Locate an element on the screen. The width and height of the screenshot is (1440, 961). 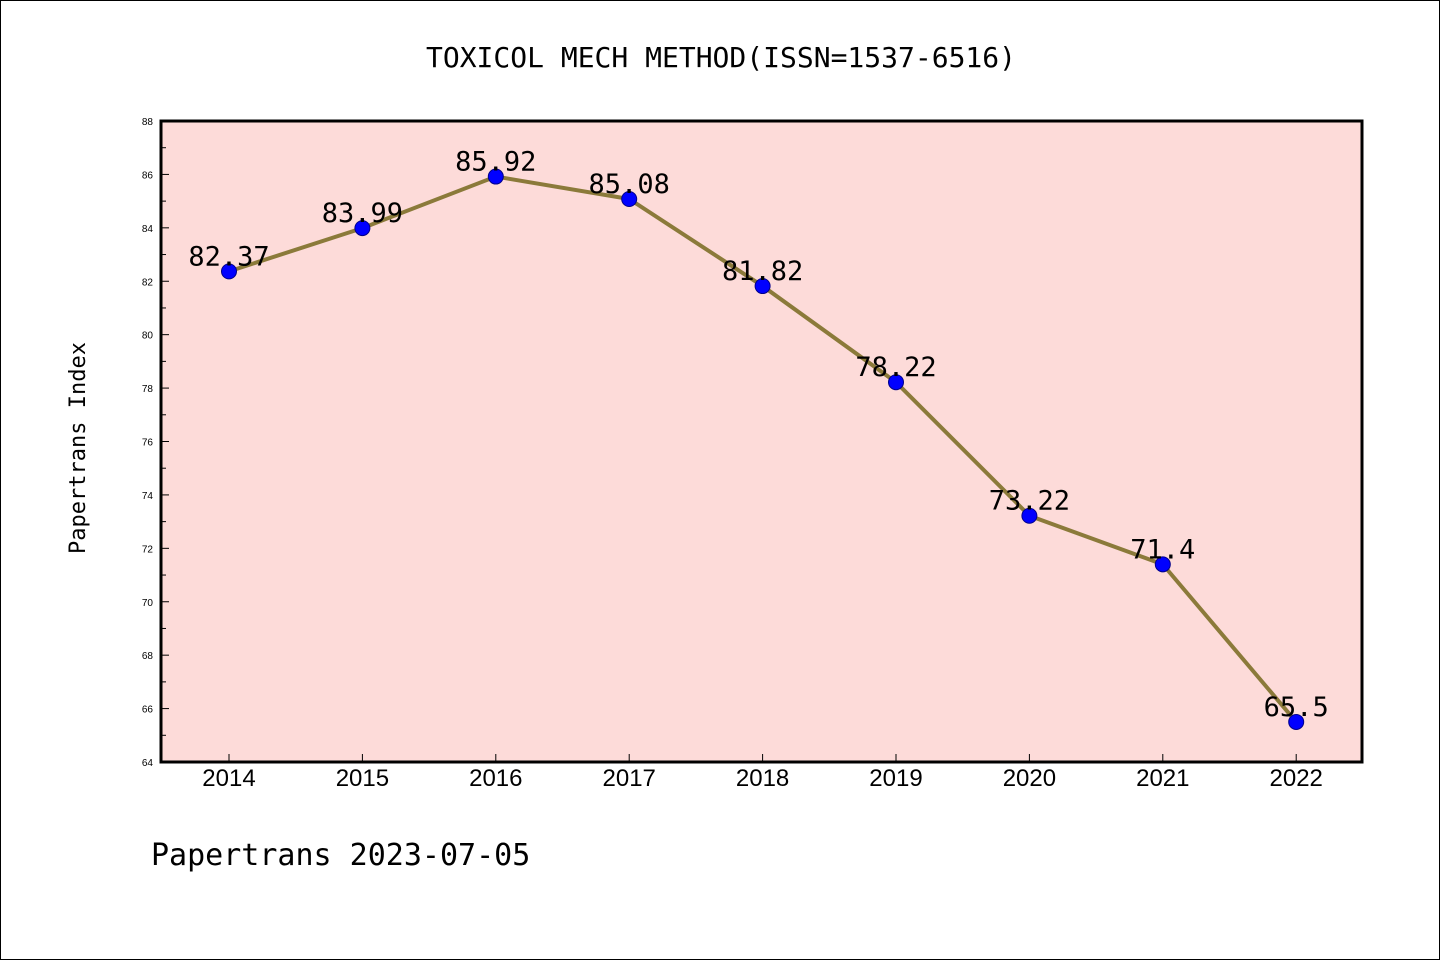
y-axis-label: Papertrans Index is located at coordinates (78, 448).